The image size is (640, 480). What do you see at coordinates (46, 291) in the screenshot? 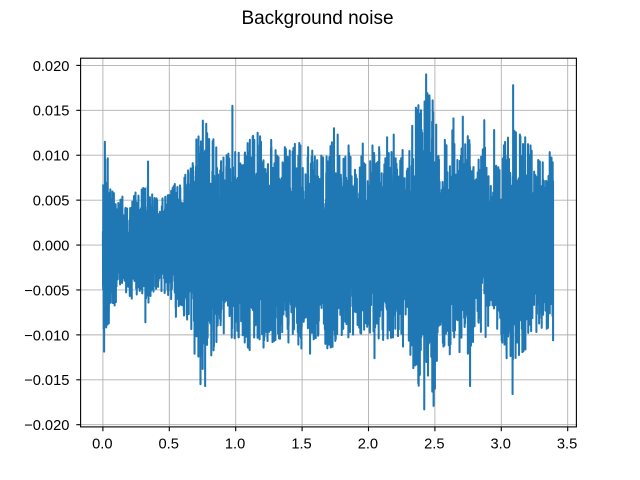
I see `svg-text: −0.005` at bounding box center [46, 291].